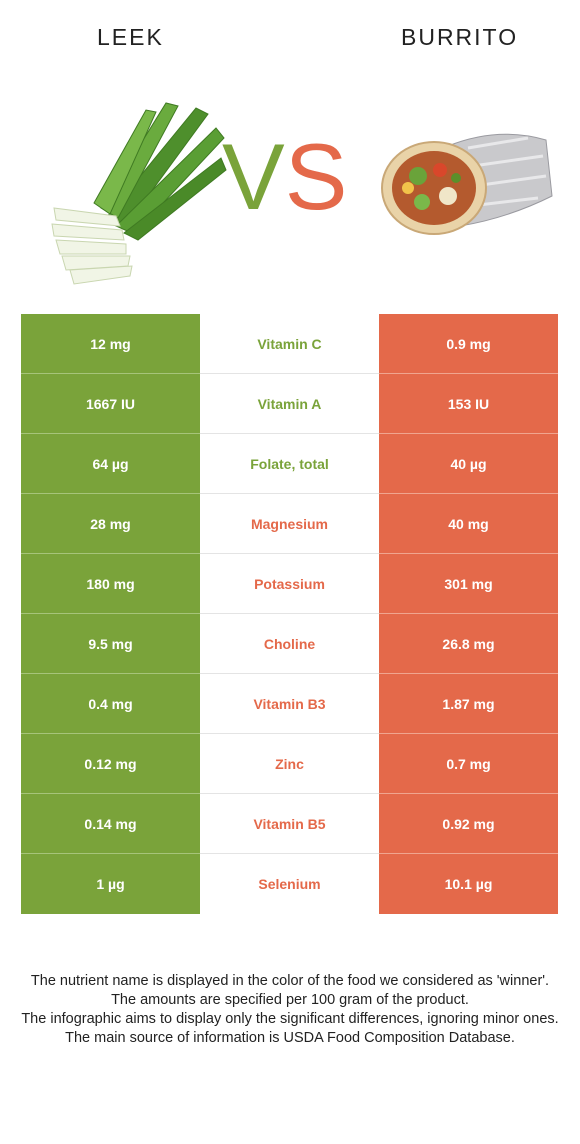 The image size is (580, 1144). What do you see at coordinates (467, 184) in the screenshot?
I see `burrito-image` at bounding box center [467, 184].